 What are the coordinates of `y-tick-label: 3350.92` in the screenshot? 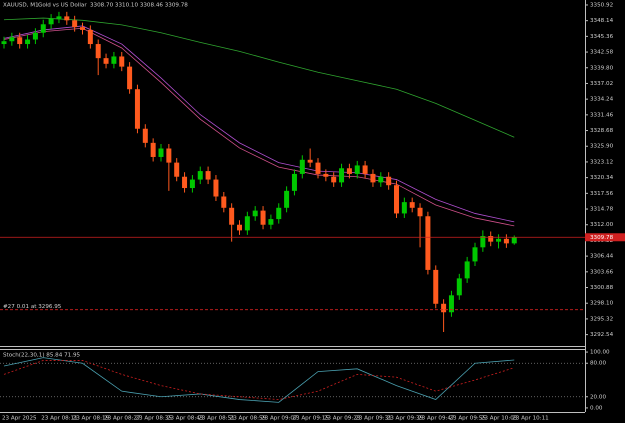 It's located at (601, 5).